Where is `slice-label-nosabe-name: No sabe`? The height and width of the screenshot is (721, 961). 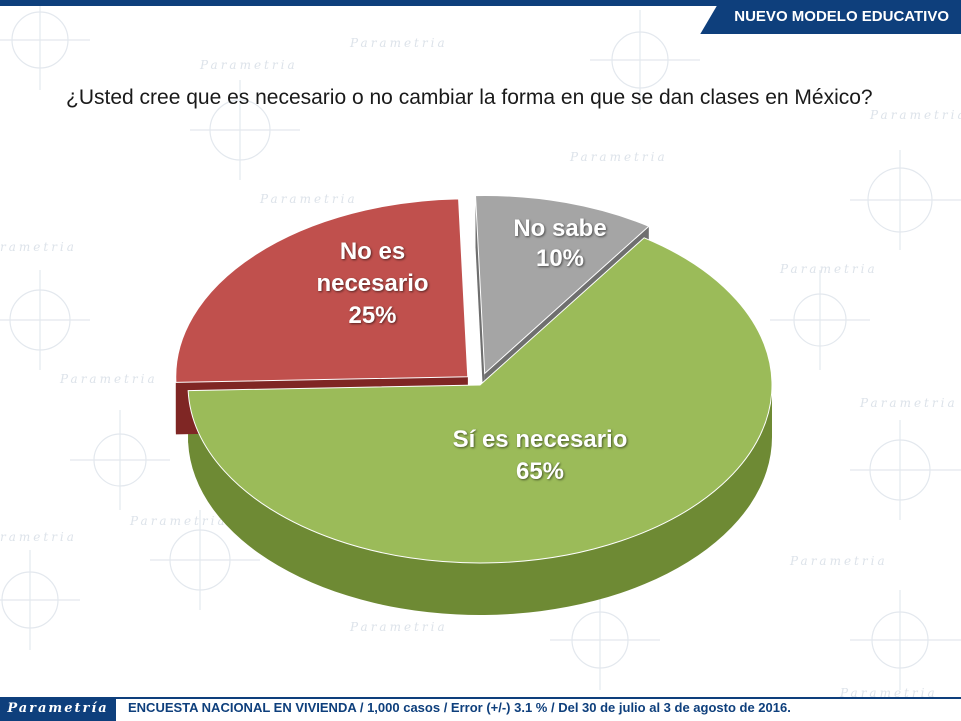
slice-label-nosabe-name: No sabe is located at coordinates (560, 228).